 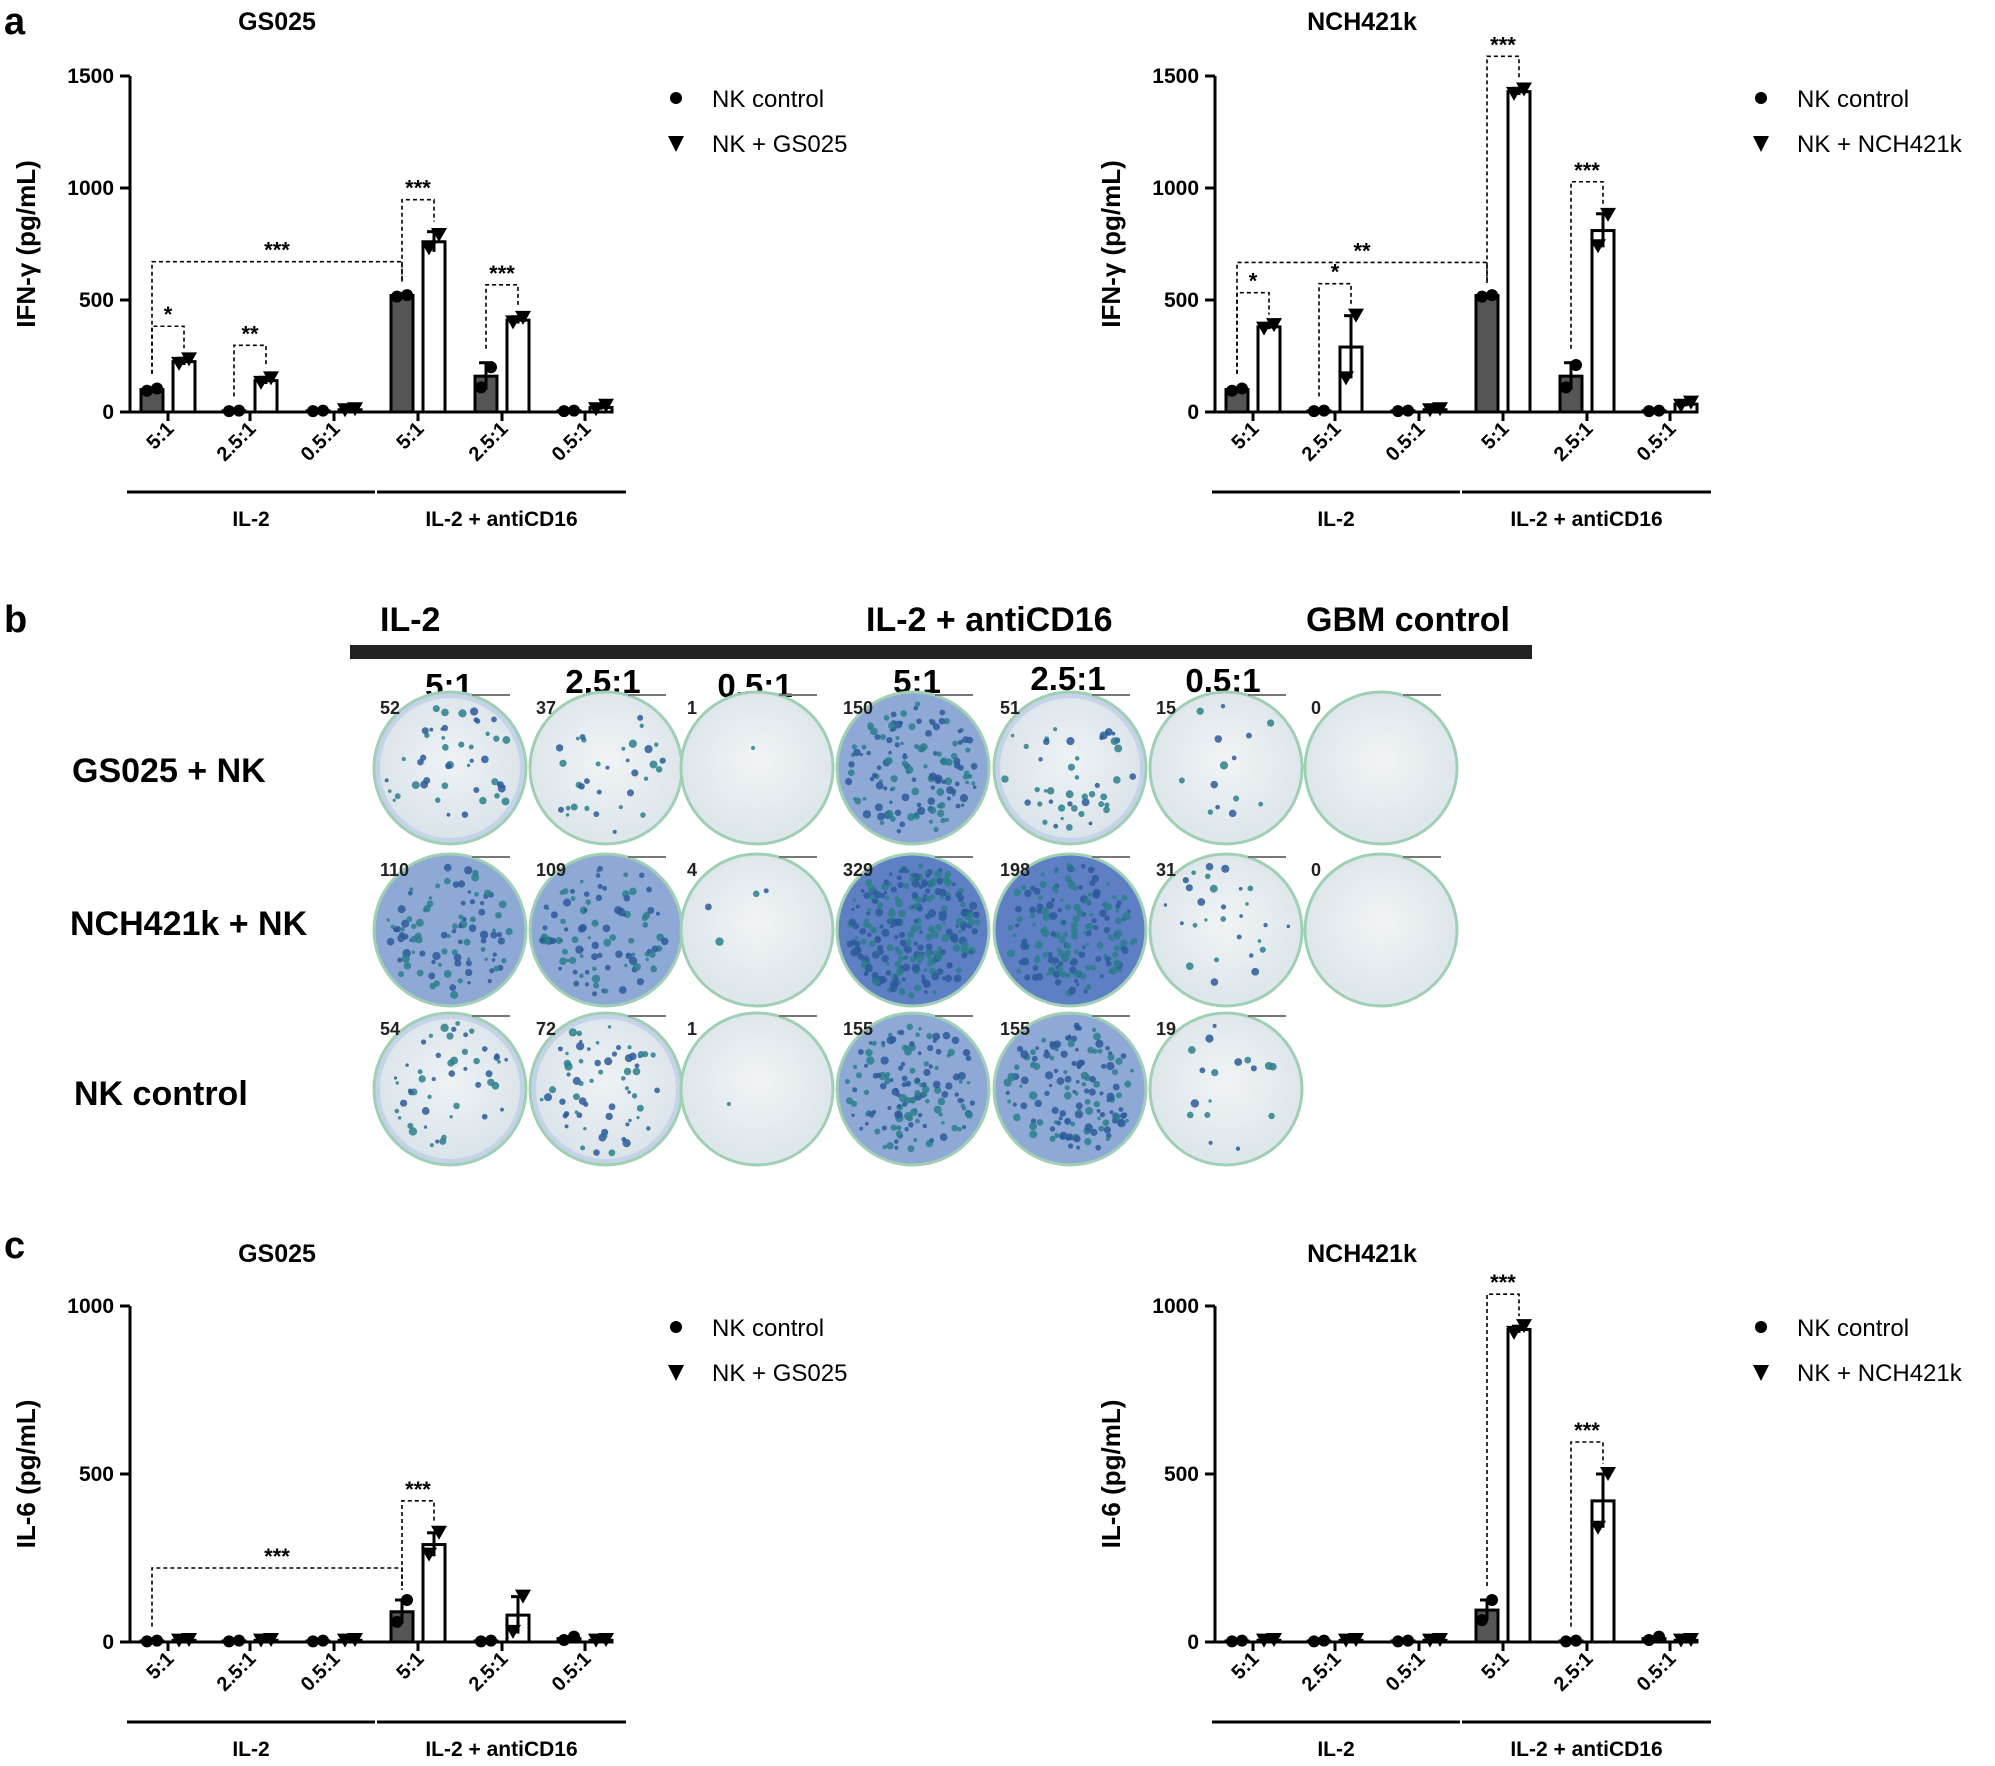 I want to click on well-spot-count: 109, so click(x=551, y=870).